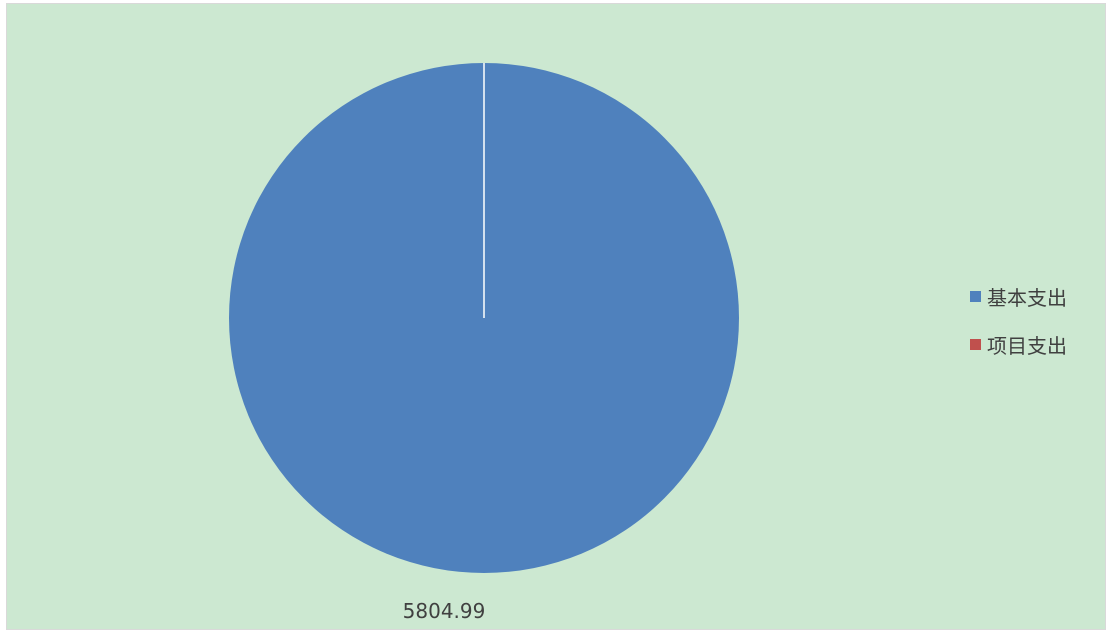 The height and width of the screenshot is (631, 1108). Describe the element at coordinates (444, 611) in the screenshot. I see `data-label-basic: 5804.99` at that location.